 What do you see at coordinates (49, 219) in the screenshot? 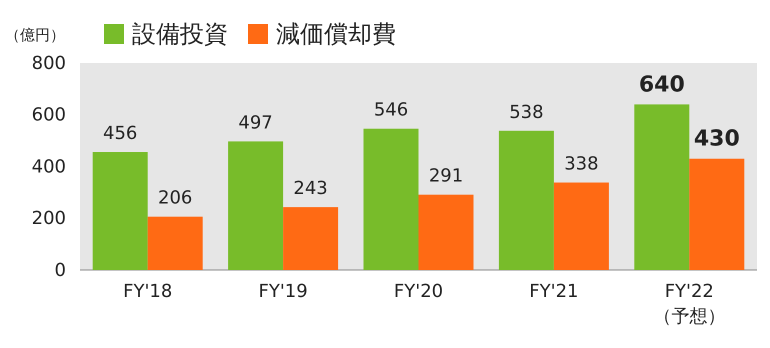
I see `y-tick-label: 200` at bounding box center [49, 219].